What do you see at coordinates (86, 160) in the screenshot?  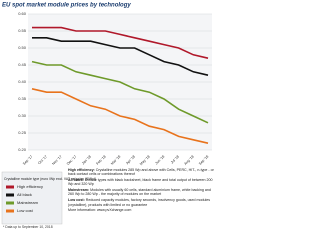 I see `x-tick-label: Jan '18` at bounding box center [86, 160].